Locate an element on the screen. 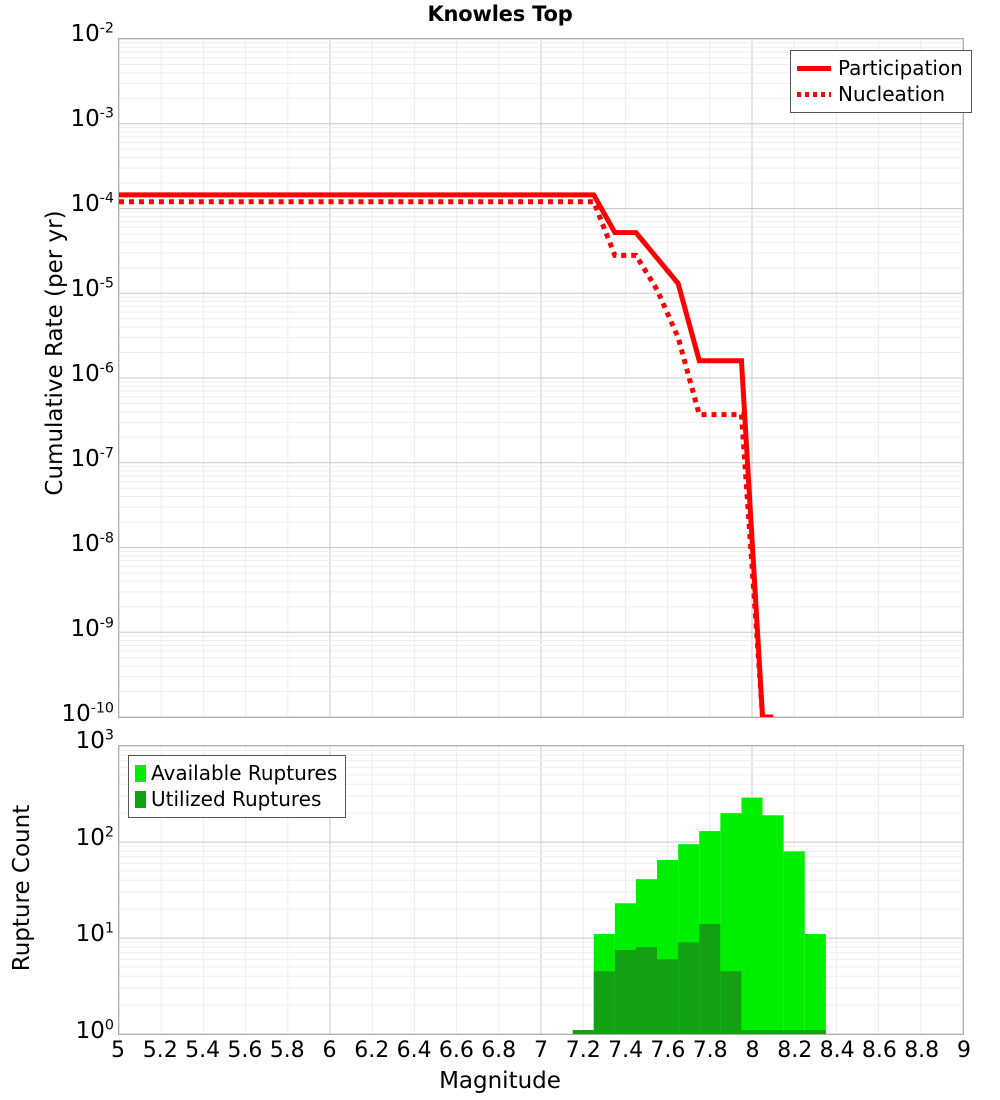 Image resolution: width=1000 pixels, height=1100 pixels. dotted-line-icon is located at coordinates (814, 94).